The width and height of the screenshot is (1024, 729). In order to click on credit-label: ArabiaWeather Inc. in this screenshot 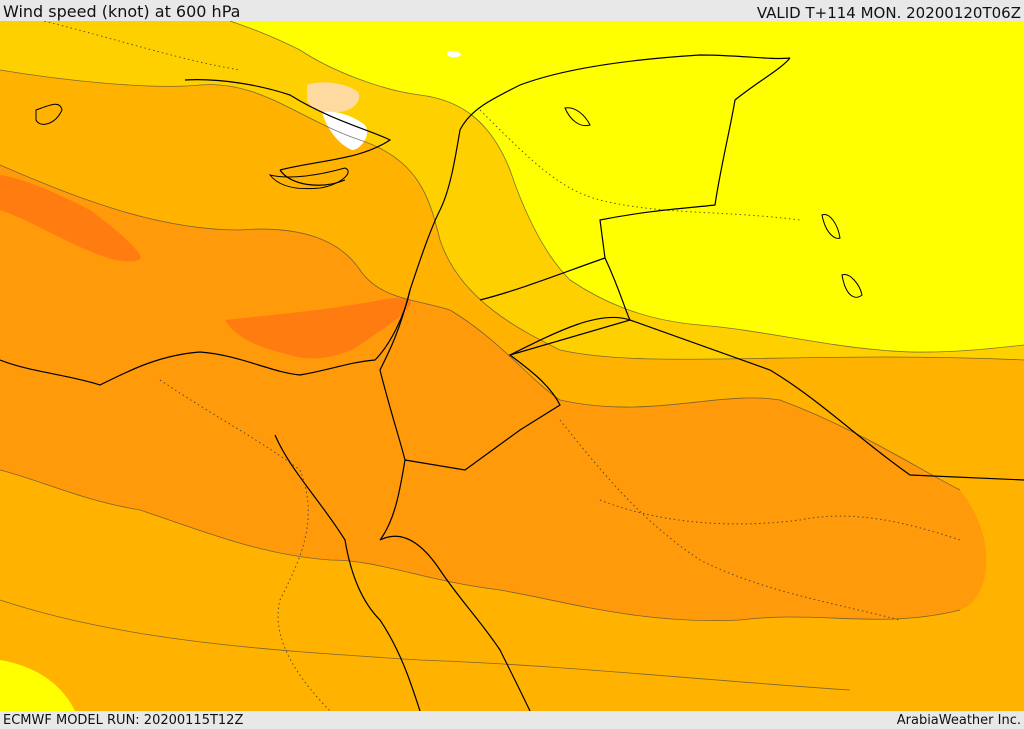, I will do `click(958, 720)`.